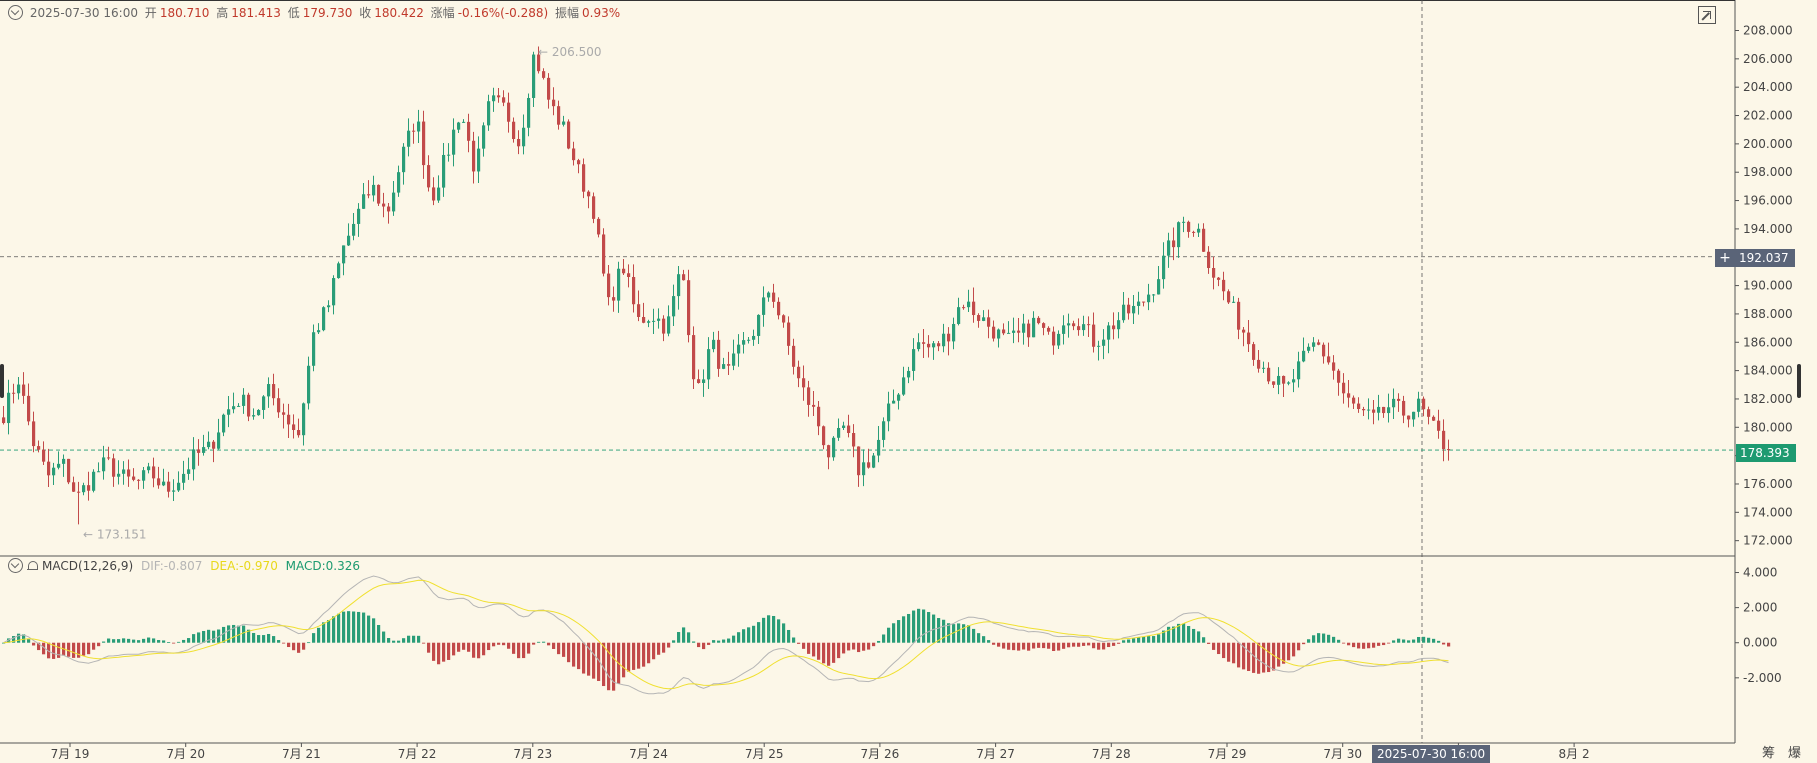 Image resolution: width=1817 pixels, height=763 pixels. Describe the element at coordinates (1765, 453) in the screenshot. I see `last-price-value: 178.393` at that location.